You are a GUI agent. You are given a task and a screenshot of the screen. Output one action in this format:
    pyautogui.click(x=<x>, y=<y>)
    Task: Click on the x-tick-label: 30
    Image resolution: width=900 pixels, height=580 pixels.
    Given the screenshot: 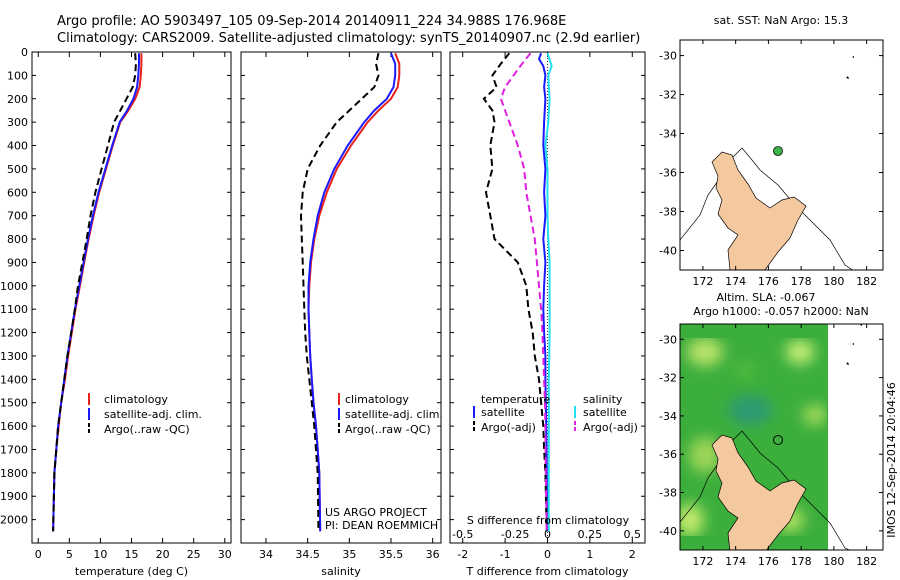 What is the action you would take?
    pyautogui.click(x=225, y=554)
    